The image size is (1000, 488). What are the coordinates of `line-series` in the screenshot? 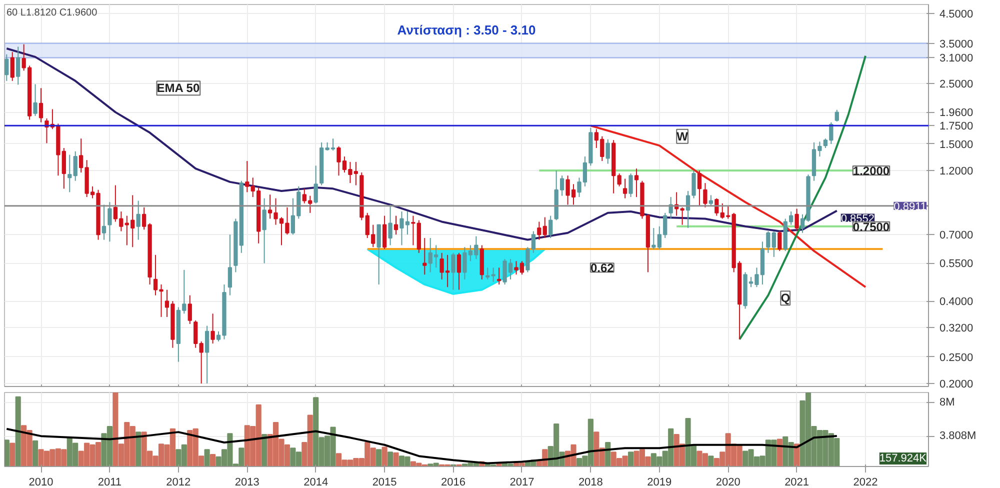 It's located at (422, 446).